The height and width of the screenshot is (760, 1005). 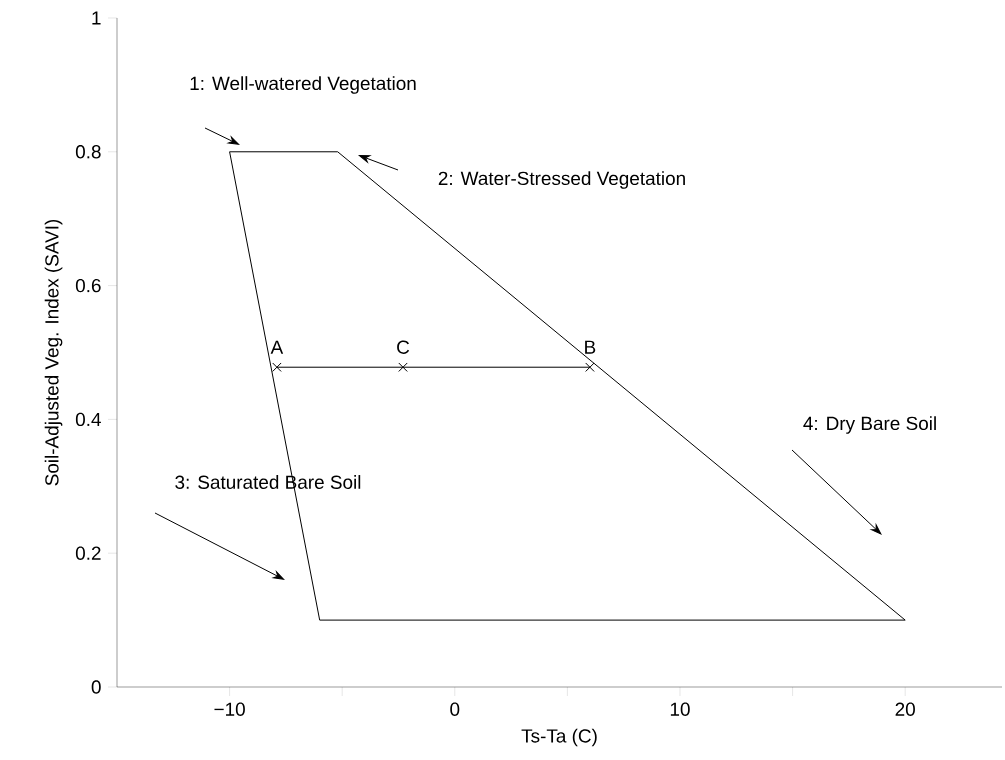 I want to click on x-tick-label: 20, so click(x=905, y=709).